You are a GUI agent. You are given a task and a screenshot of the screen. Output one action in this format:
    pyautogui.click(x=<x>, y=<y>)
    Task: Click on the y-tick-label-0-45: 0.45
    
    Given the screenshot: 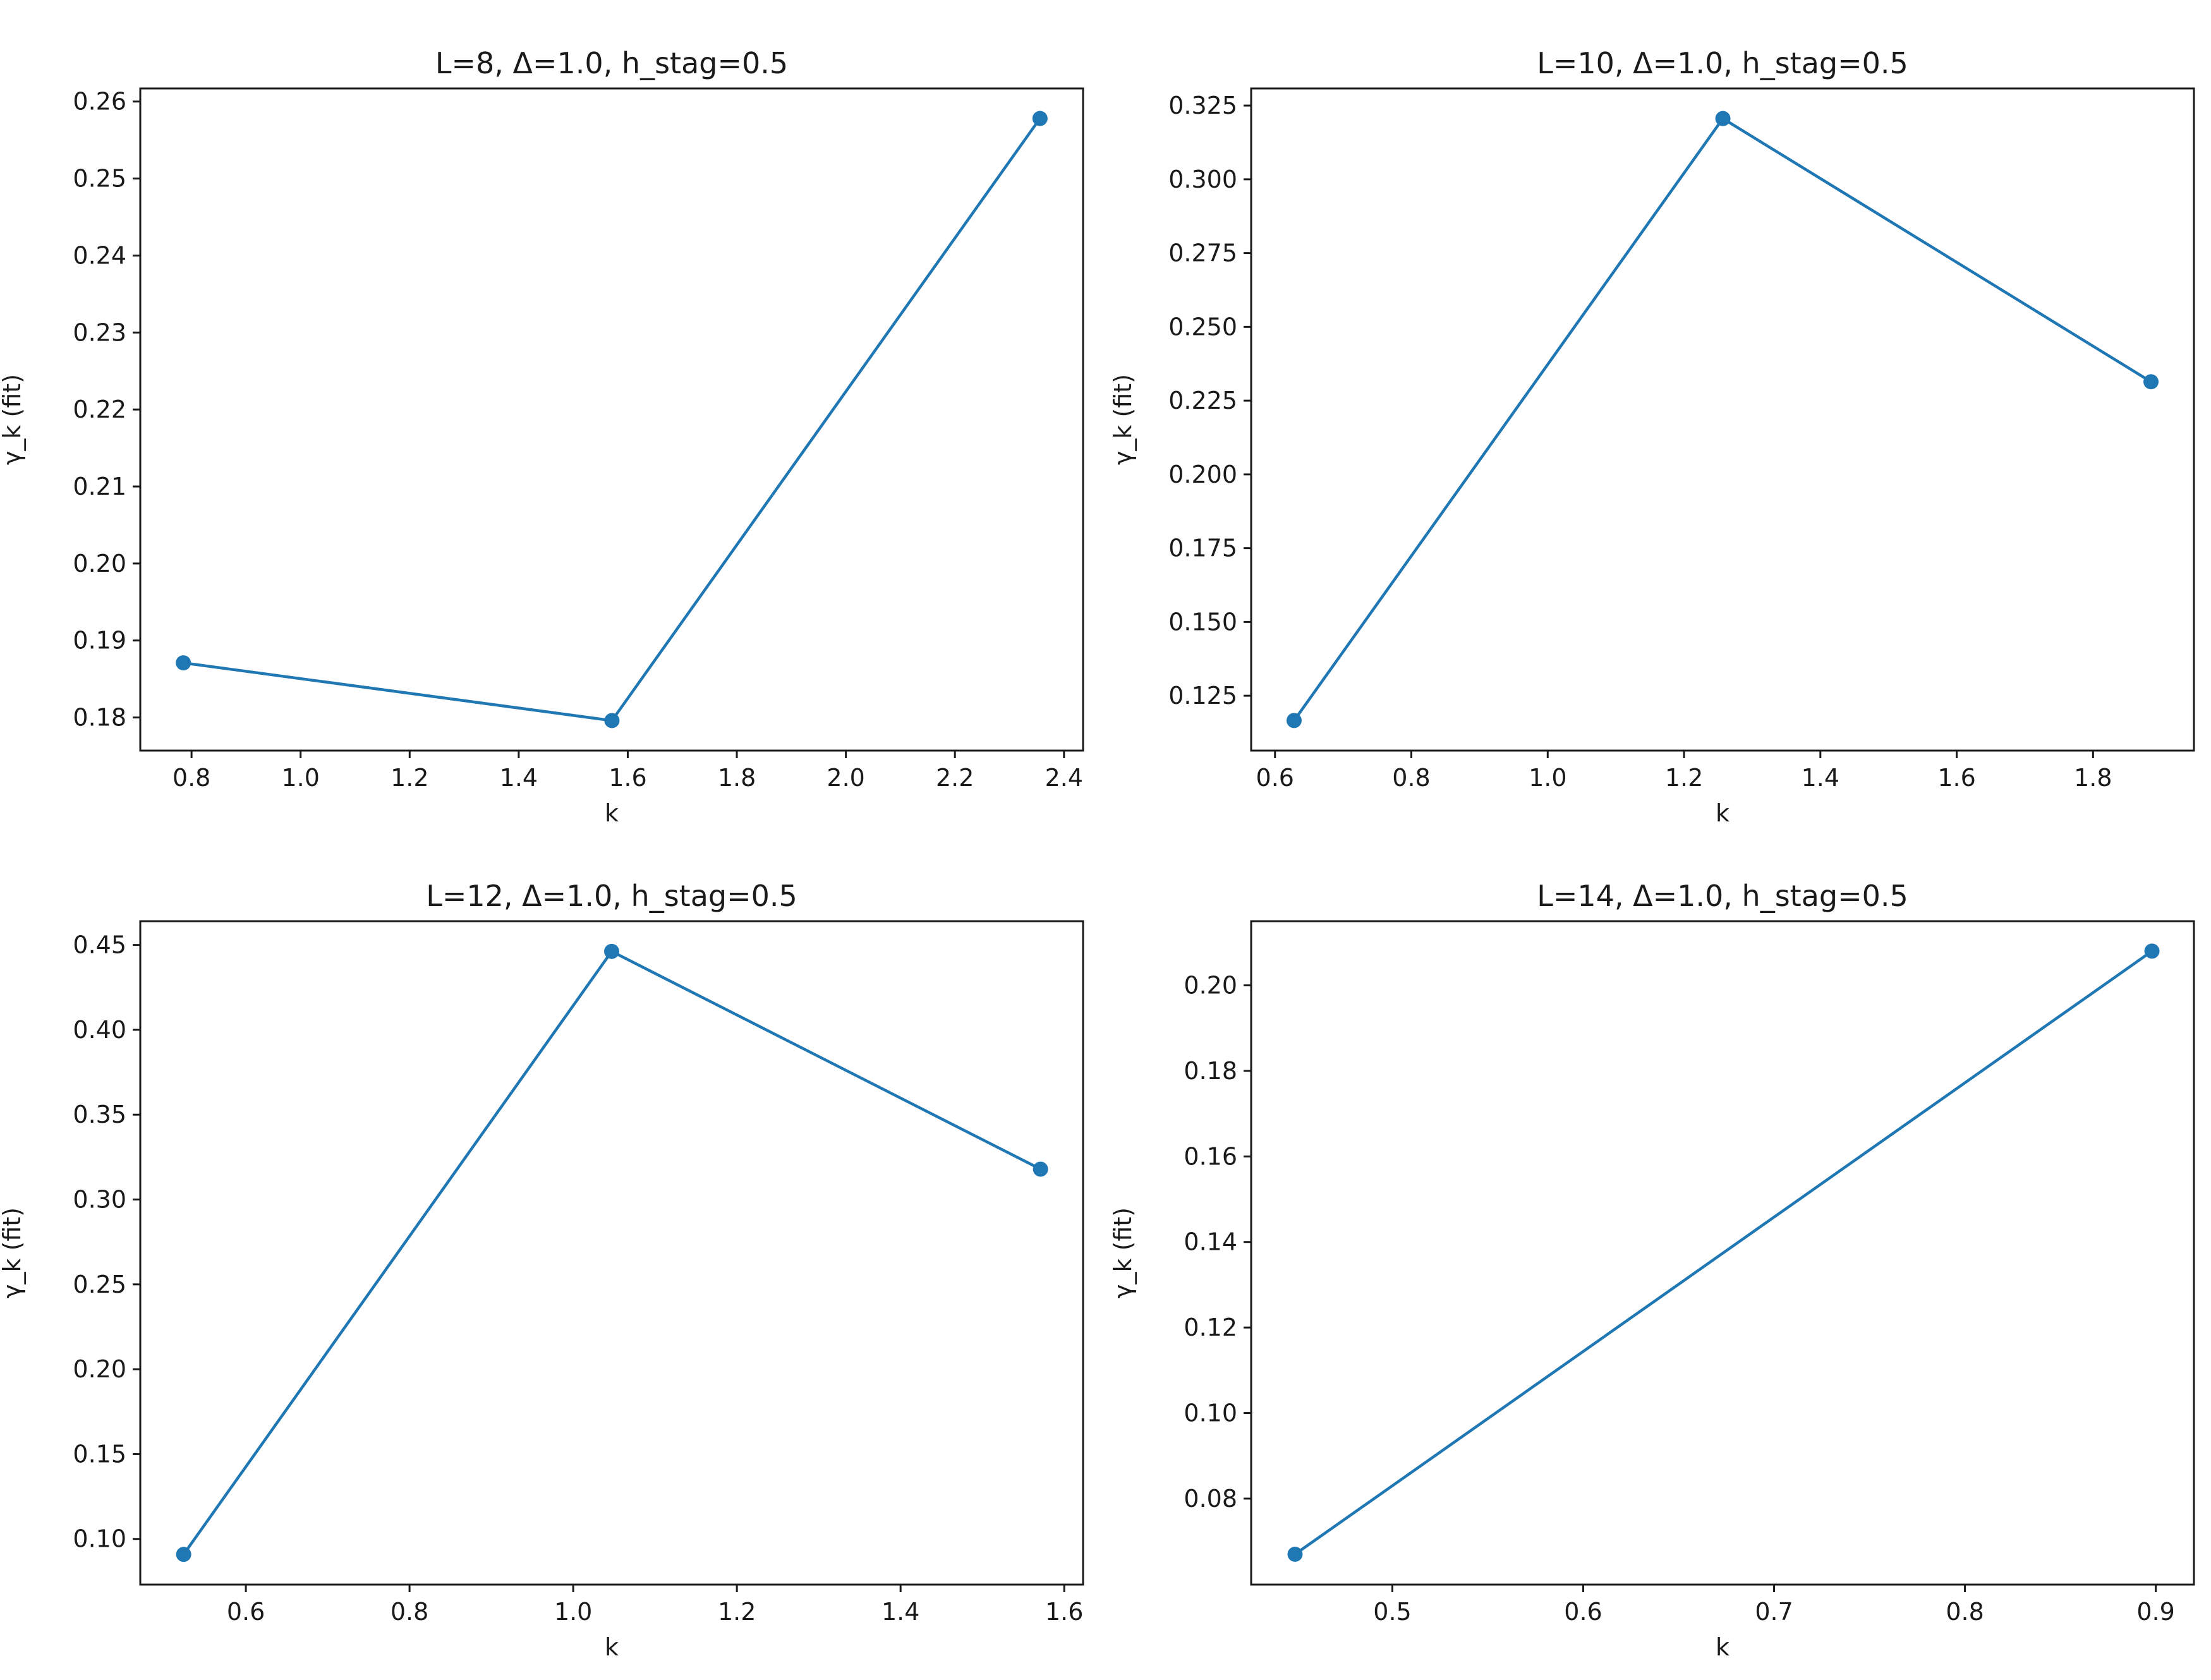 What is the action you would take?
    pyautogui.click(x=99, y=945)
    